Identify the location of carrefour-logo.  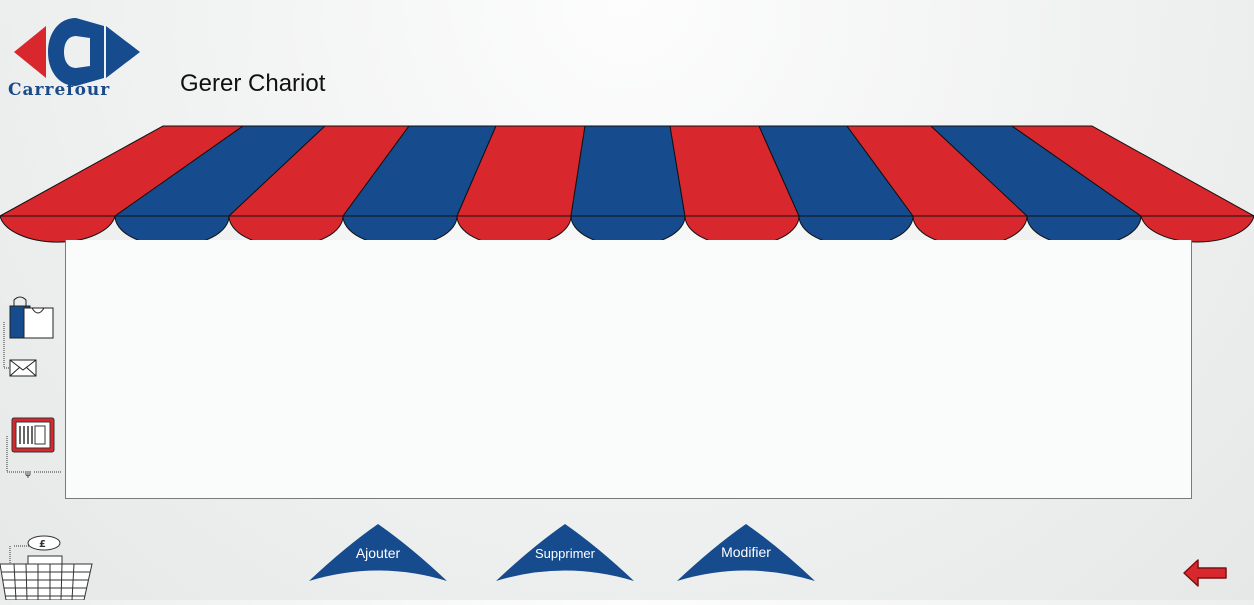
(82, 59).